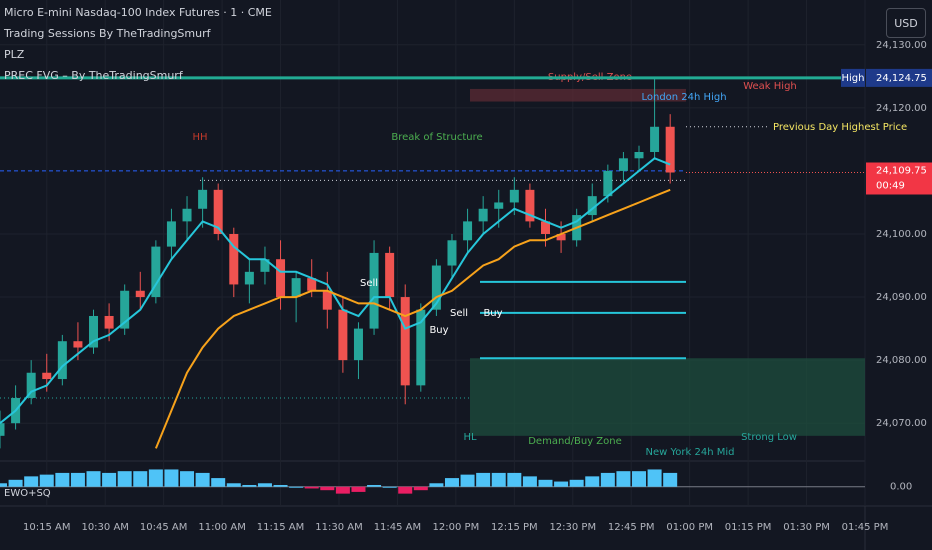 Image resolution: width=932 pixels, height=550 pixels. I want to click on x-tick-label: 10:15 AM, so click(46, 527).